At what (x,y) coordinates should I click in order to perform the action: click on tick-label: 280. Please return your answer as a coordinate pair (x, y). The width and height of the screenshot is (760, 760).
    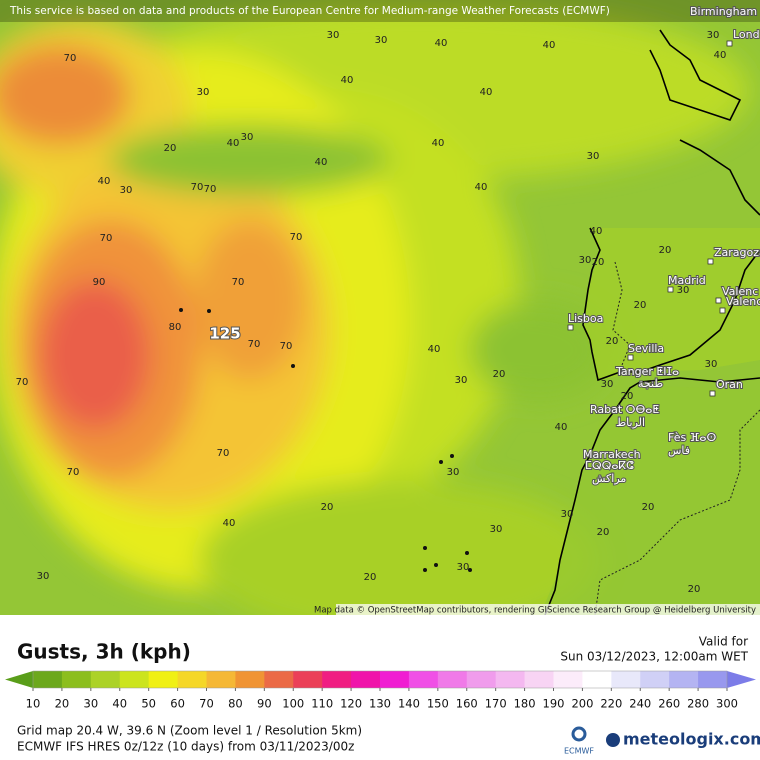
    Looking at the image, I should click on (698, 704).